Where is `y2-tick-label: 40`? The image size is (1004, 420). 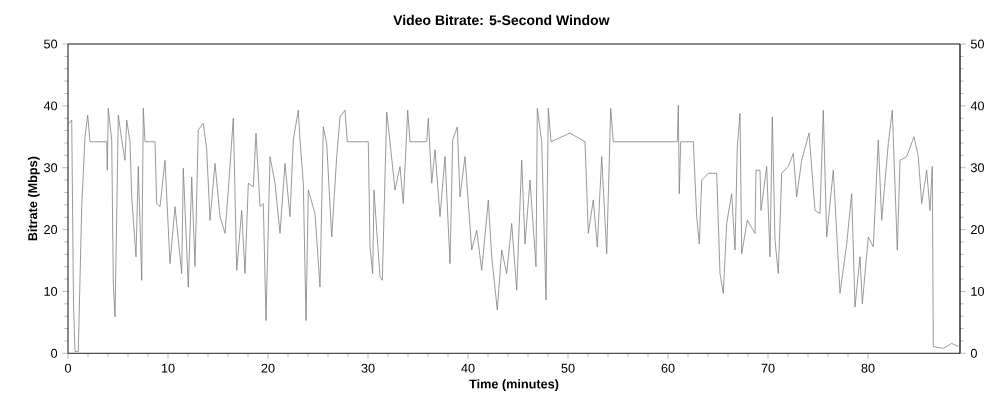
y2-tick-label: 40 is located at coordinates (977, 106).